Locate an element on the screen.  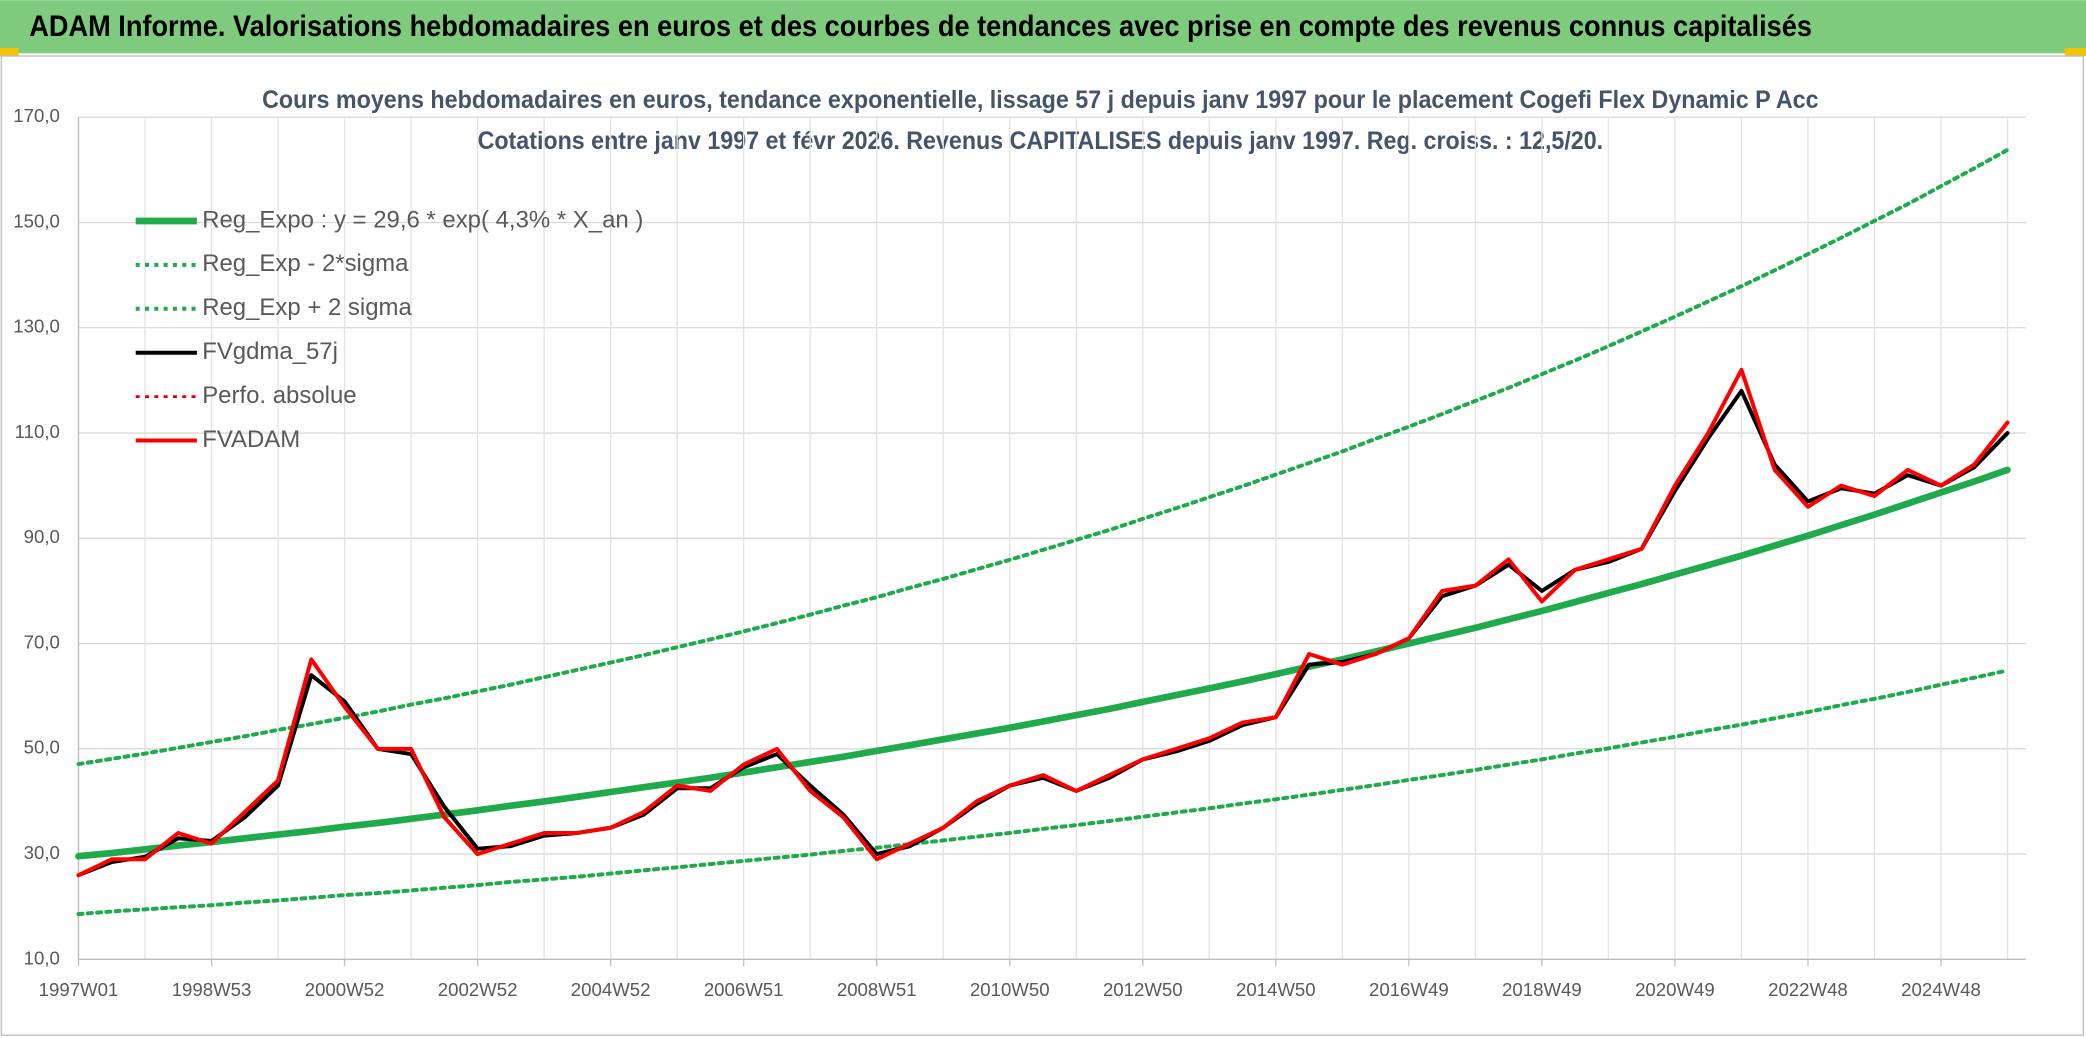
y-tick-label: 70,0 is located at coordinates (42, 641).